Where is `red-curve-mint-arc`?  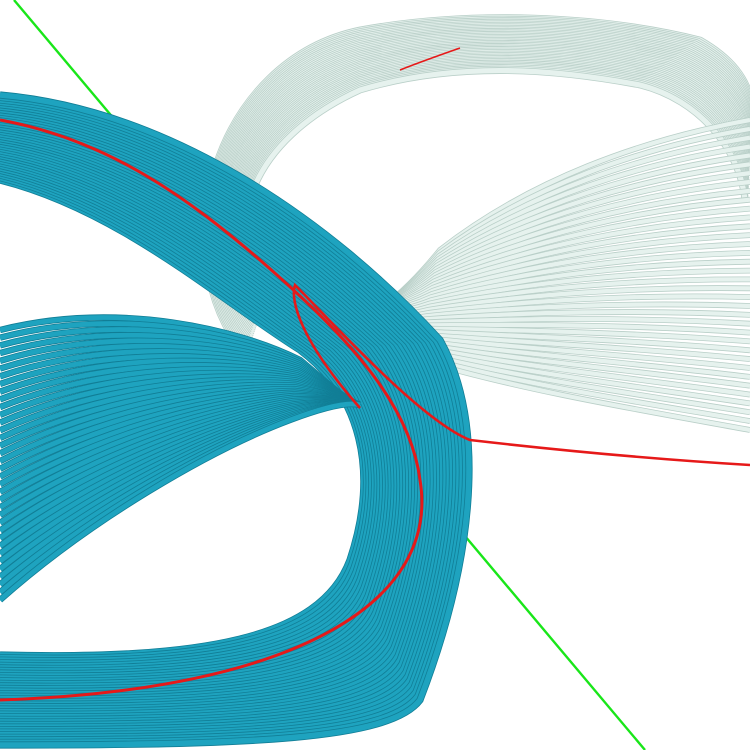
red-curve-mint-arc is located at coordinates (430, 59).